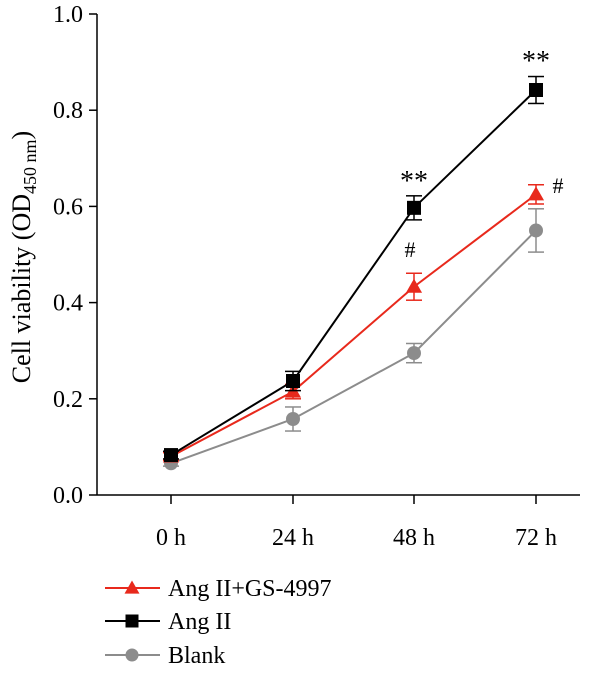 This screenshot has height=673, width=600. I want to click on x-tick-label: 0 h, so click(171, 538).